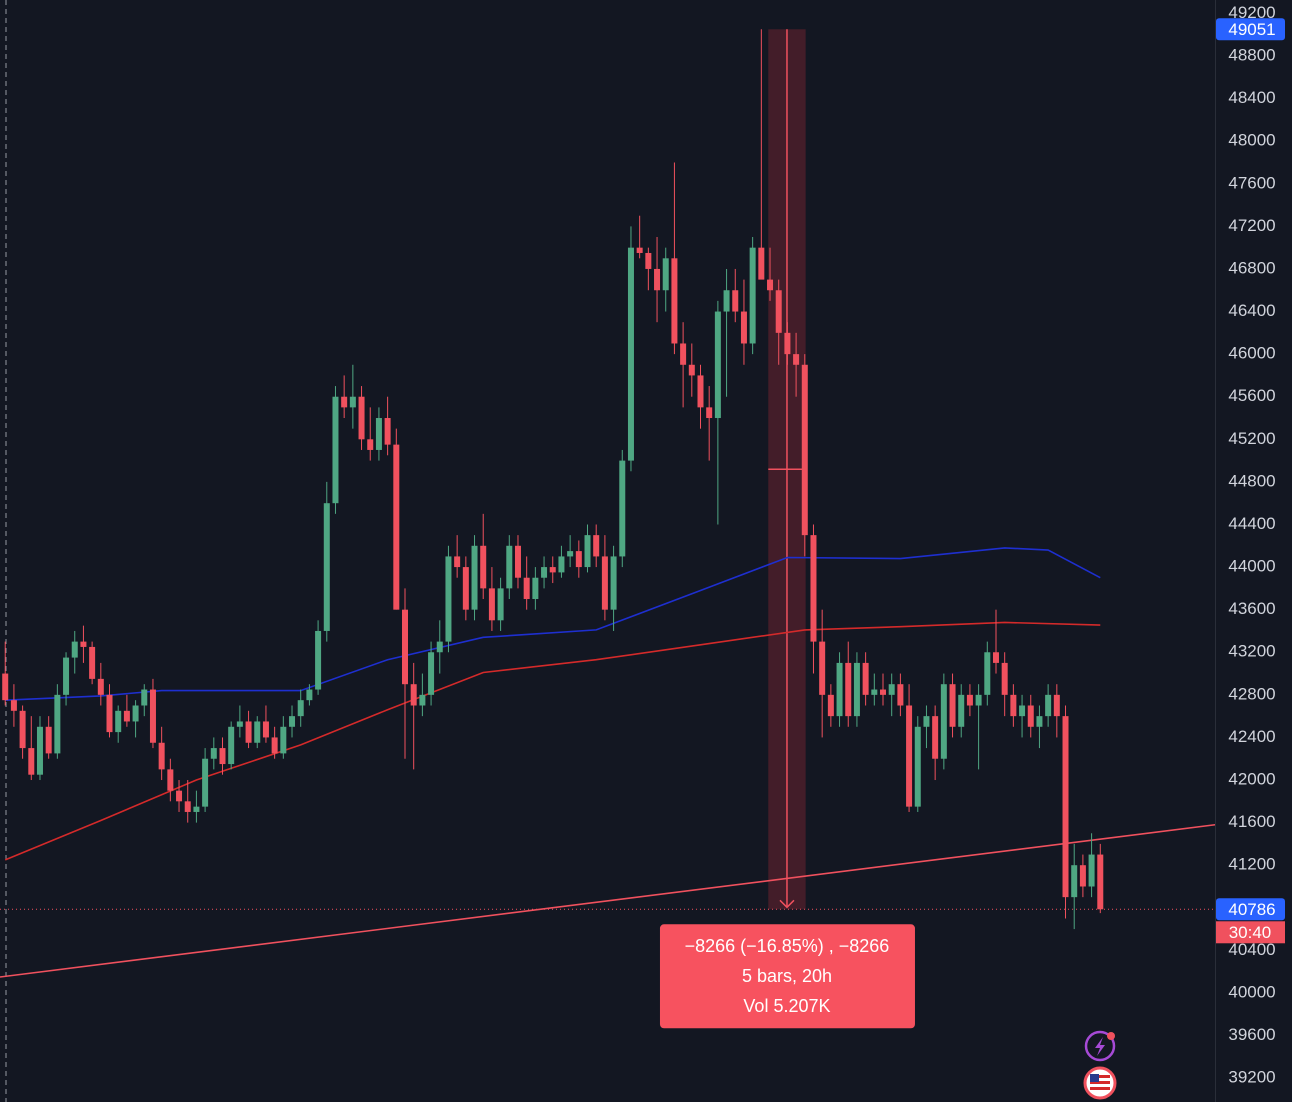 The width and height of the screenshot is (1292, 1102). I want to click on flash-icon, so click(1100, 1046).